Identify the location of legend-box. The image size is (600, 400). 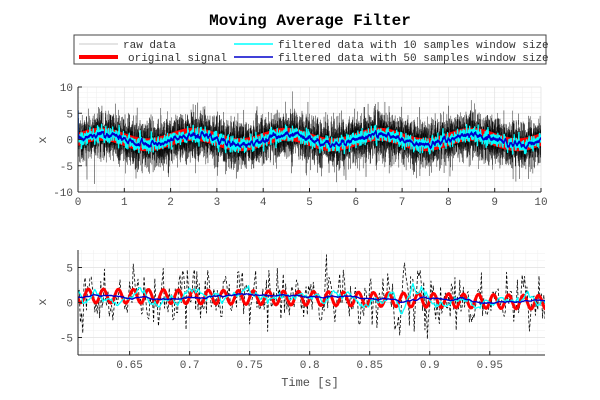
(310, 49).